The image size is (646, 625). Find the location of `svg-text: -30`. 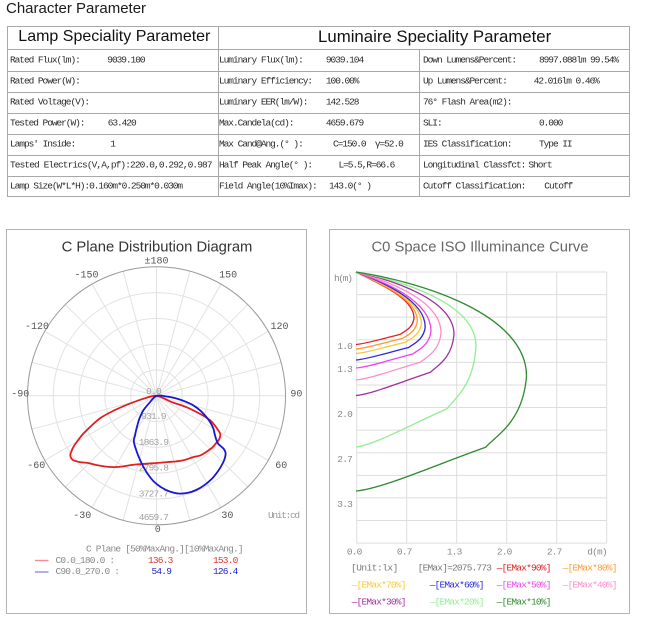

svg-text: -30 is located at coordinates (82, 516).